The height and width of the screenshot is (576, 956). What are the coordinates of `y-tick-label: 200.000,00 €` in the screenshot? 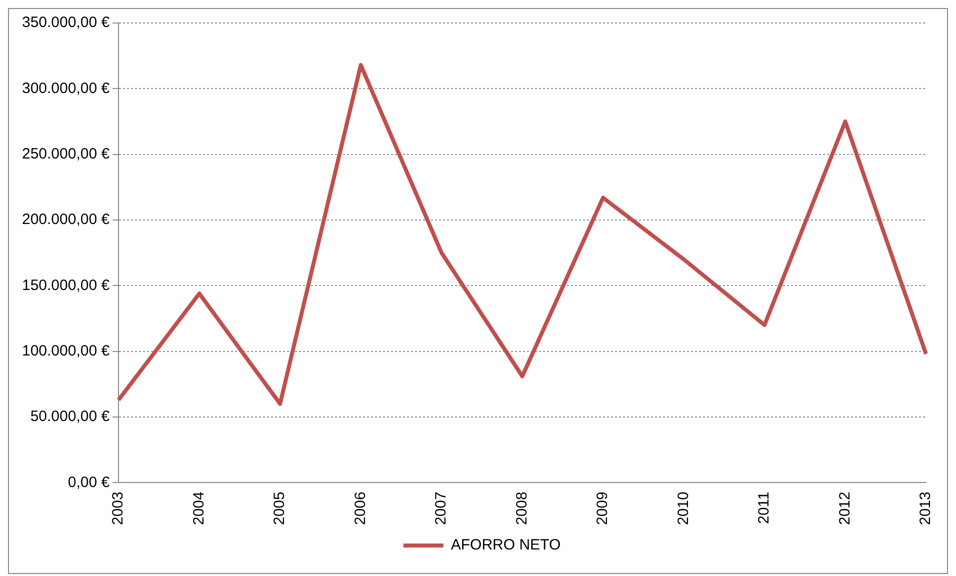 It's located at (66, 219).